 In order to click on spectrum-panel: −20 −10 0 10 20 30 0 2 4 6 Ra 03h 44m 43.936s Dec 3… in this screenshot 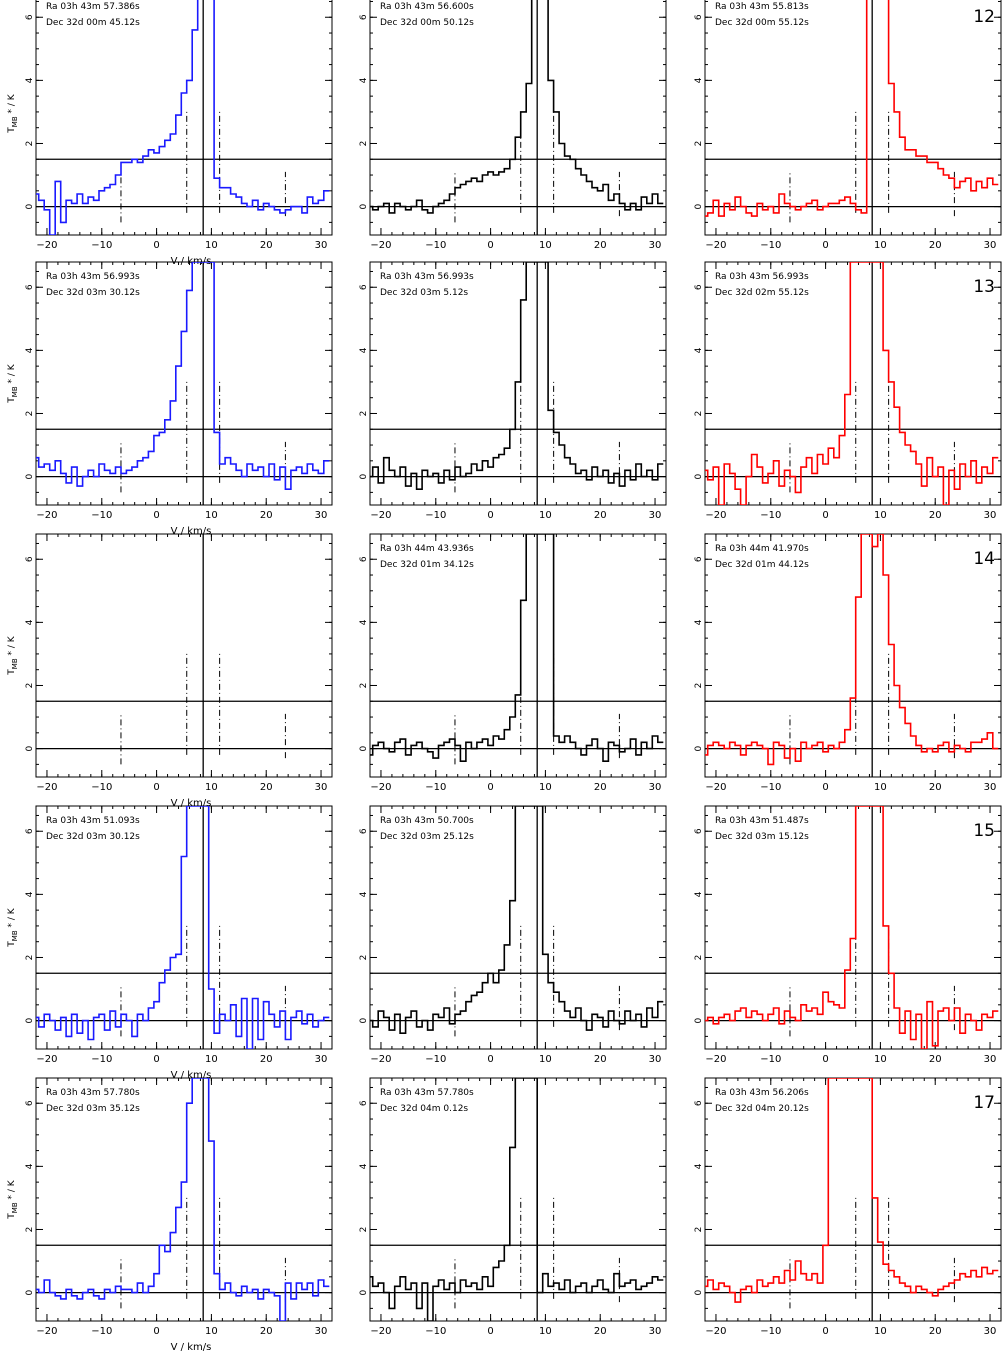, I will do `click(513, 663)`.